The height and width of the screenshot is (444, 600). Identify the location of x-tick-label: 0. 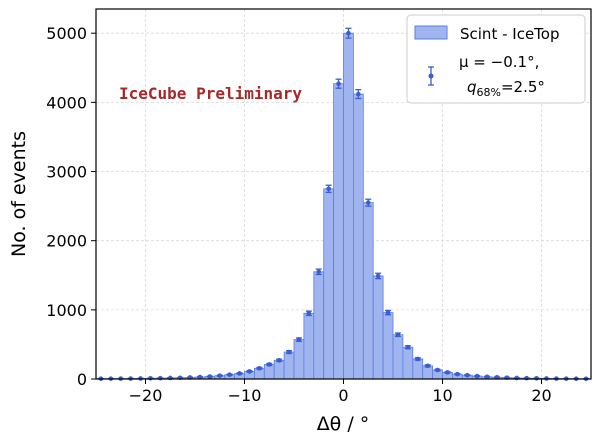
(343, 395).